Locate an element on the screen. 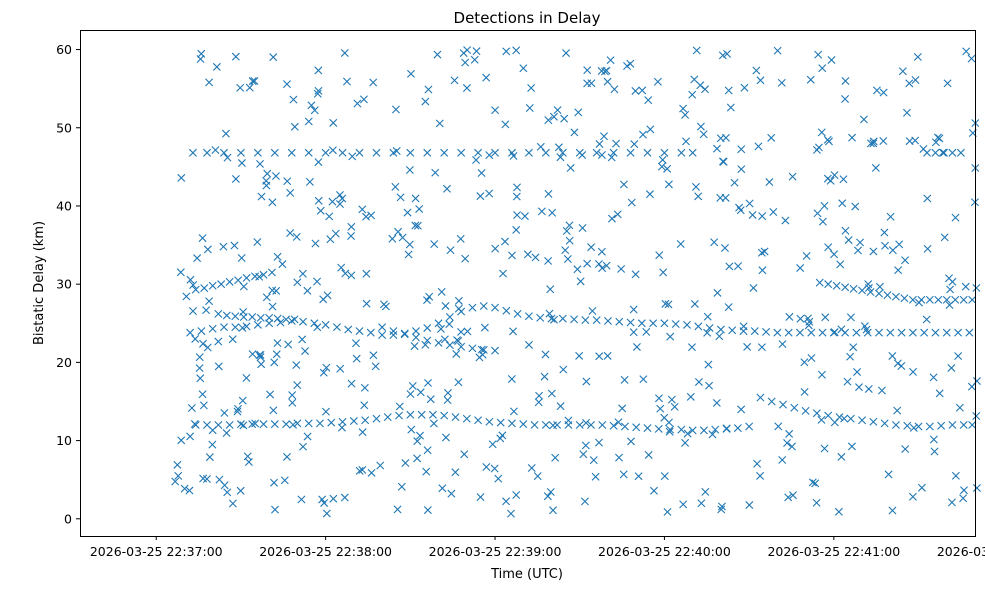 The height and width of the screenshot is (590, 985). y-tick-label: 20 is located at coordinates (64, 362).